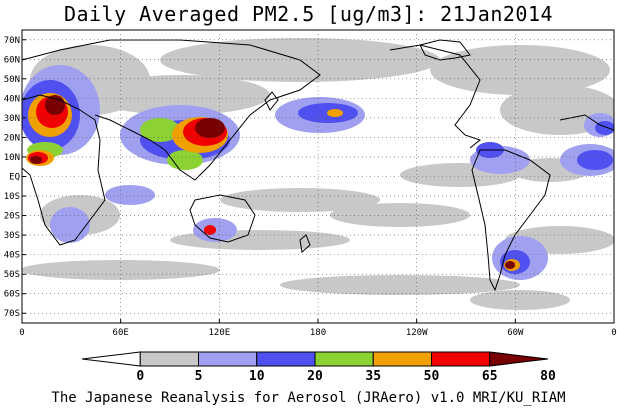  I want to click on lat-label: 30S, so click(12, 236).